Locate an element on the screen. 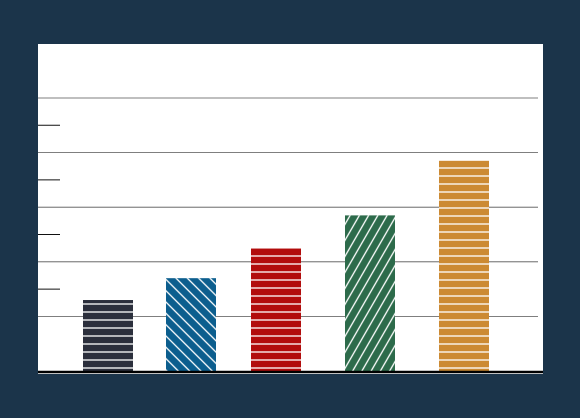  bar-4-hatch is located at coordinates (370, 293).